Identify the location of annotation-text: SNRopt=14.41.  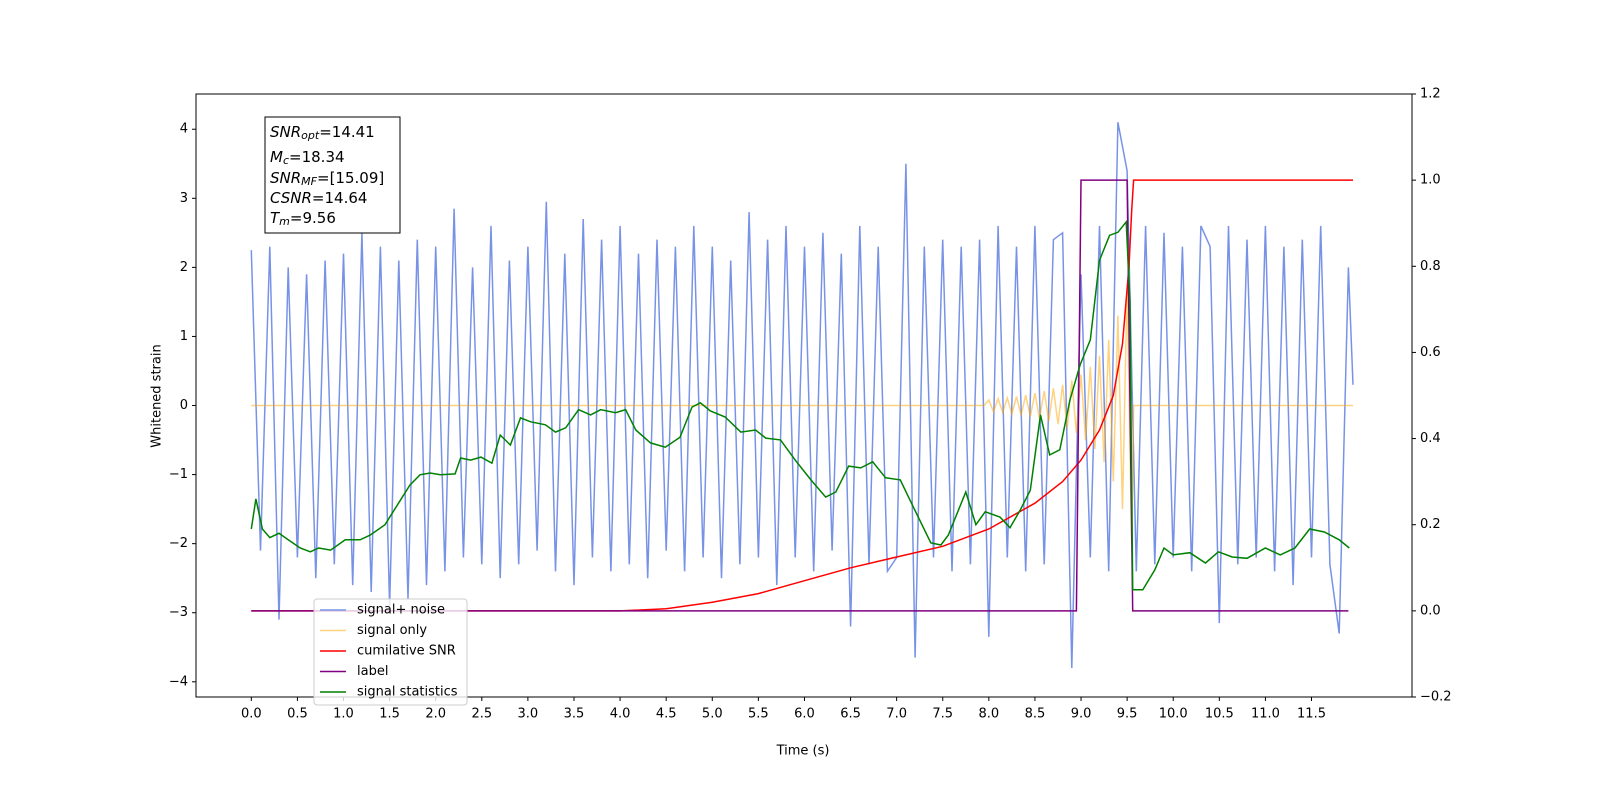
(322, 133).